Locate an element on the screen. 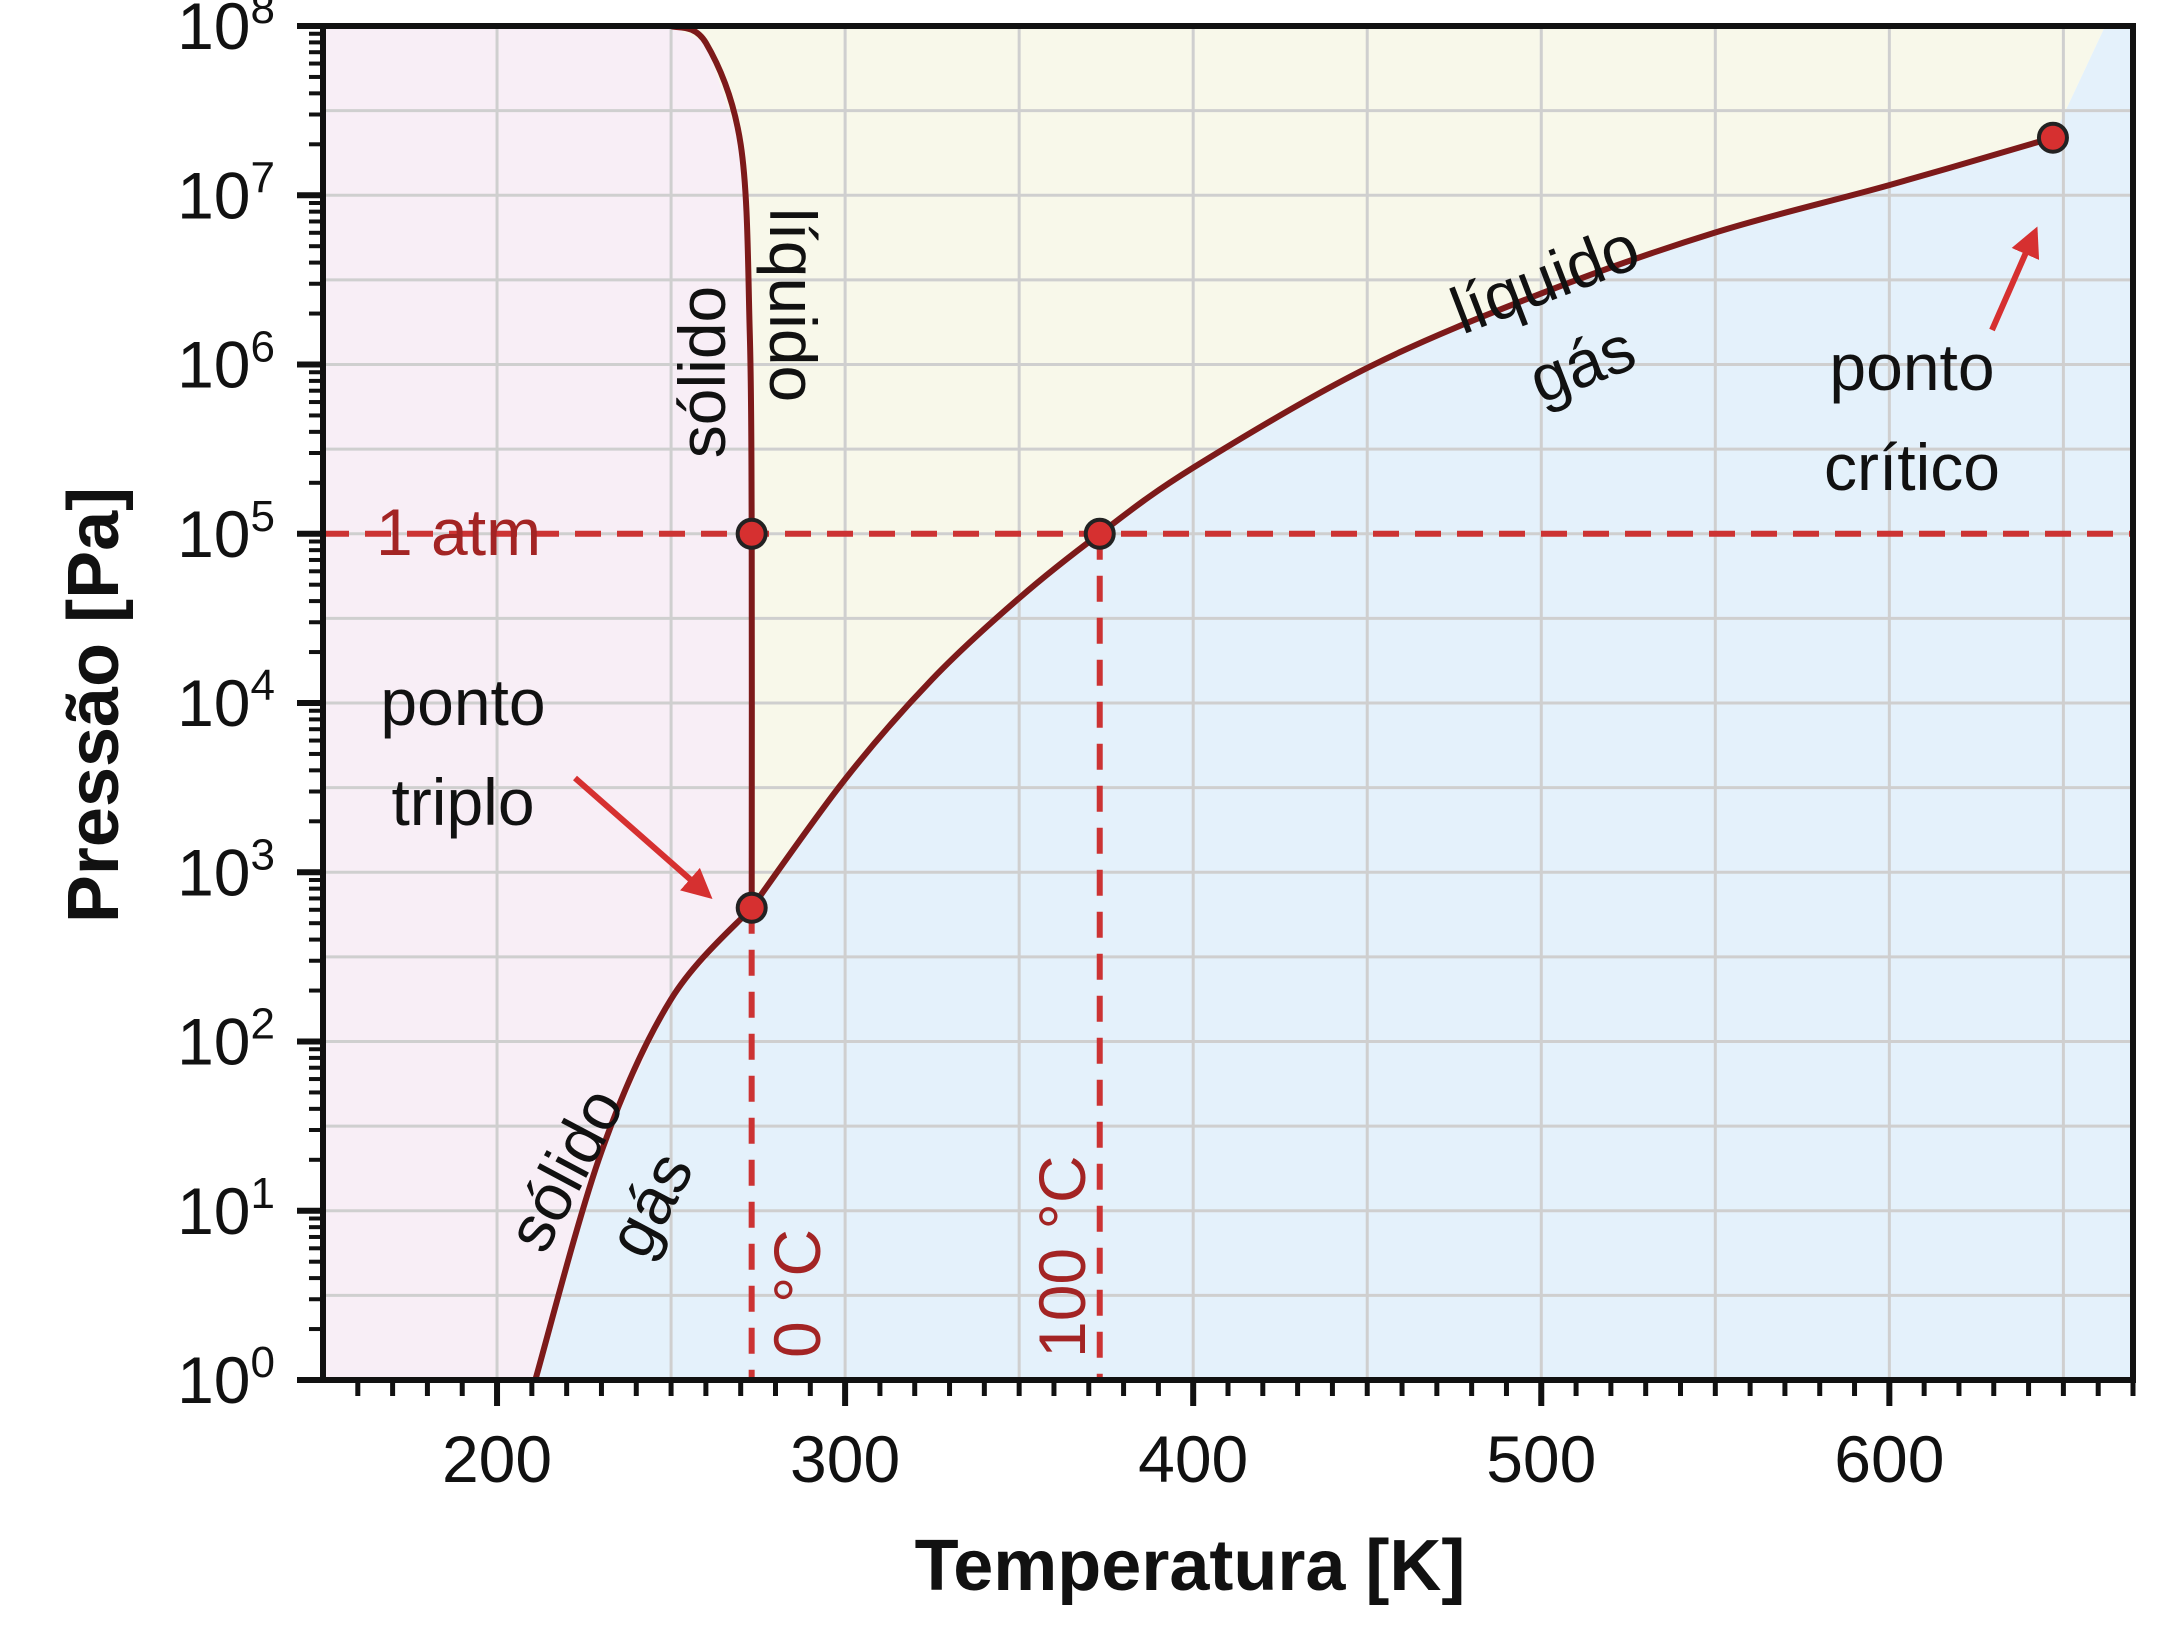 Image resolution: width=2178 pixels, height=1632 pixels. y-tick-label: 108 is located at coordinates (226, 31).